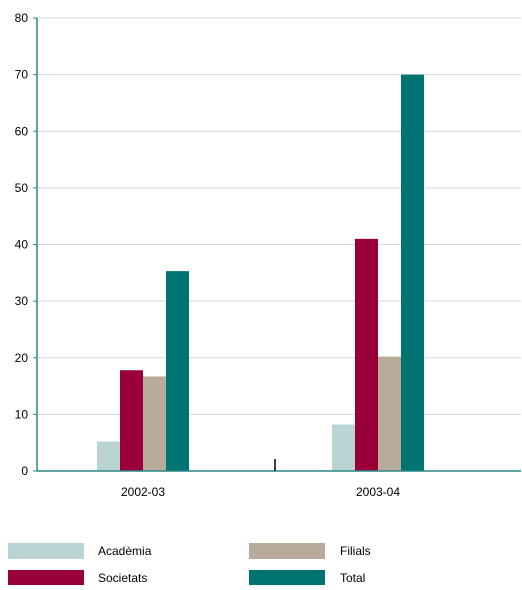 The height and width of the screenshot is (590, 522). Describe the element at coordinates (378, 492) in the screenshot. I see `x-tick-label: 2003-04` at that location.